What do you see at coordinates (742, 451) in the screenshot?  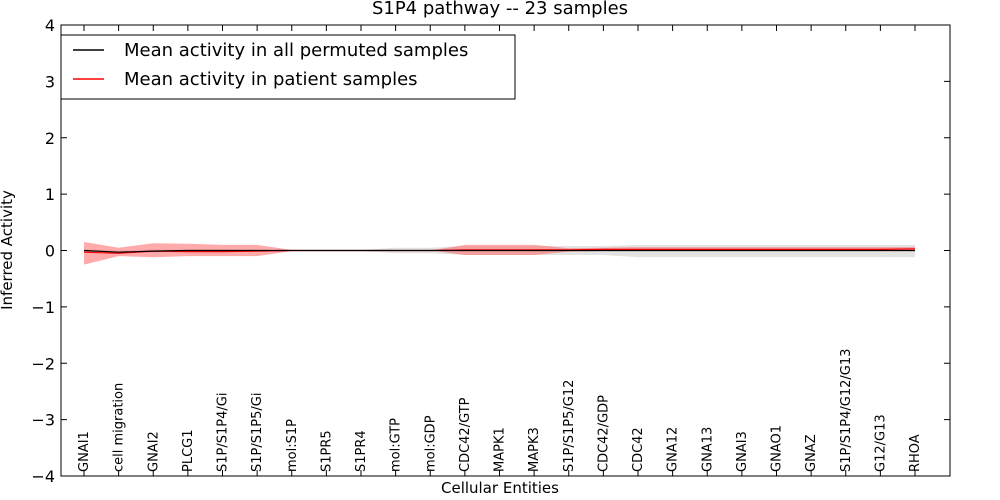 I see `x-category-label: GNAI3` at bounding box center [742, 451].